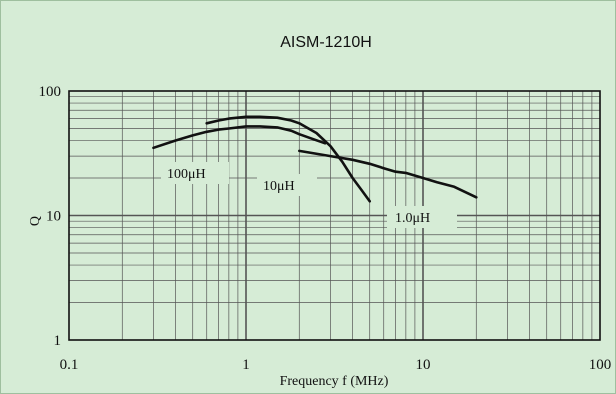 The image size is (616, 394). I want to click on chart-title: AISM-1210H, so click(326, 42).